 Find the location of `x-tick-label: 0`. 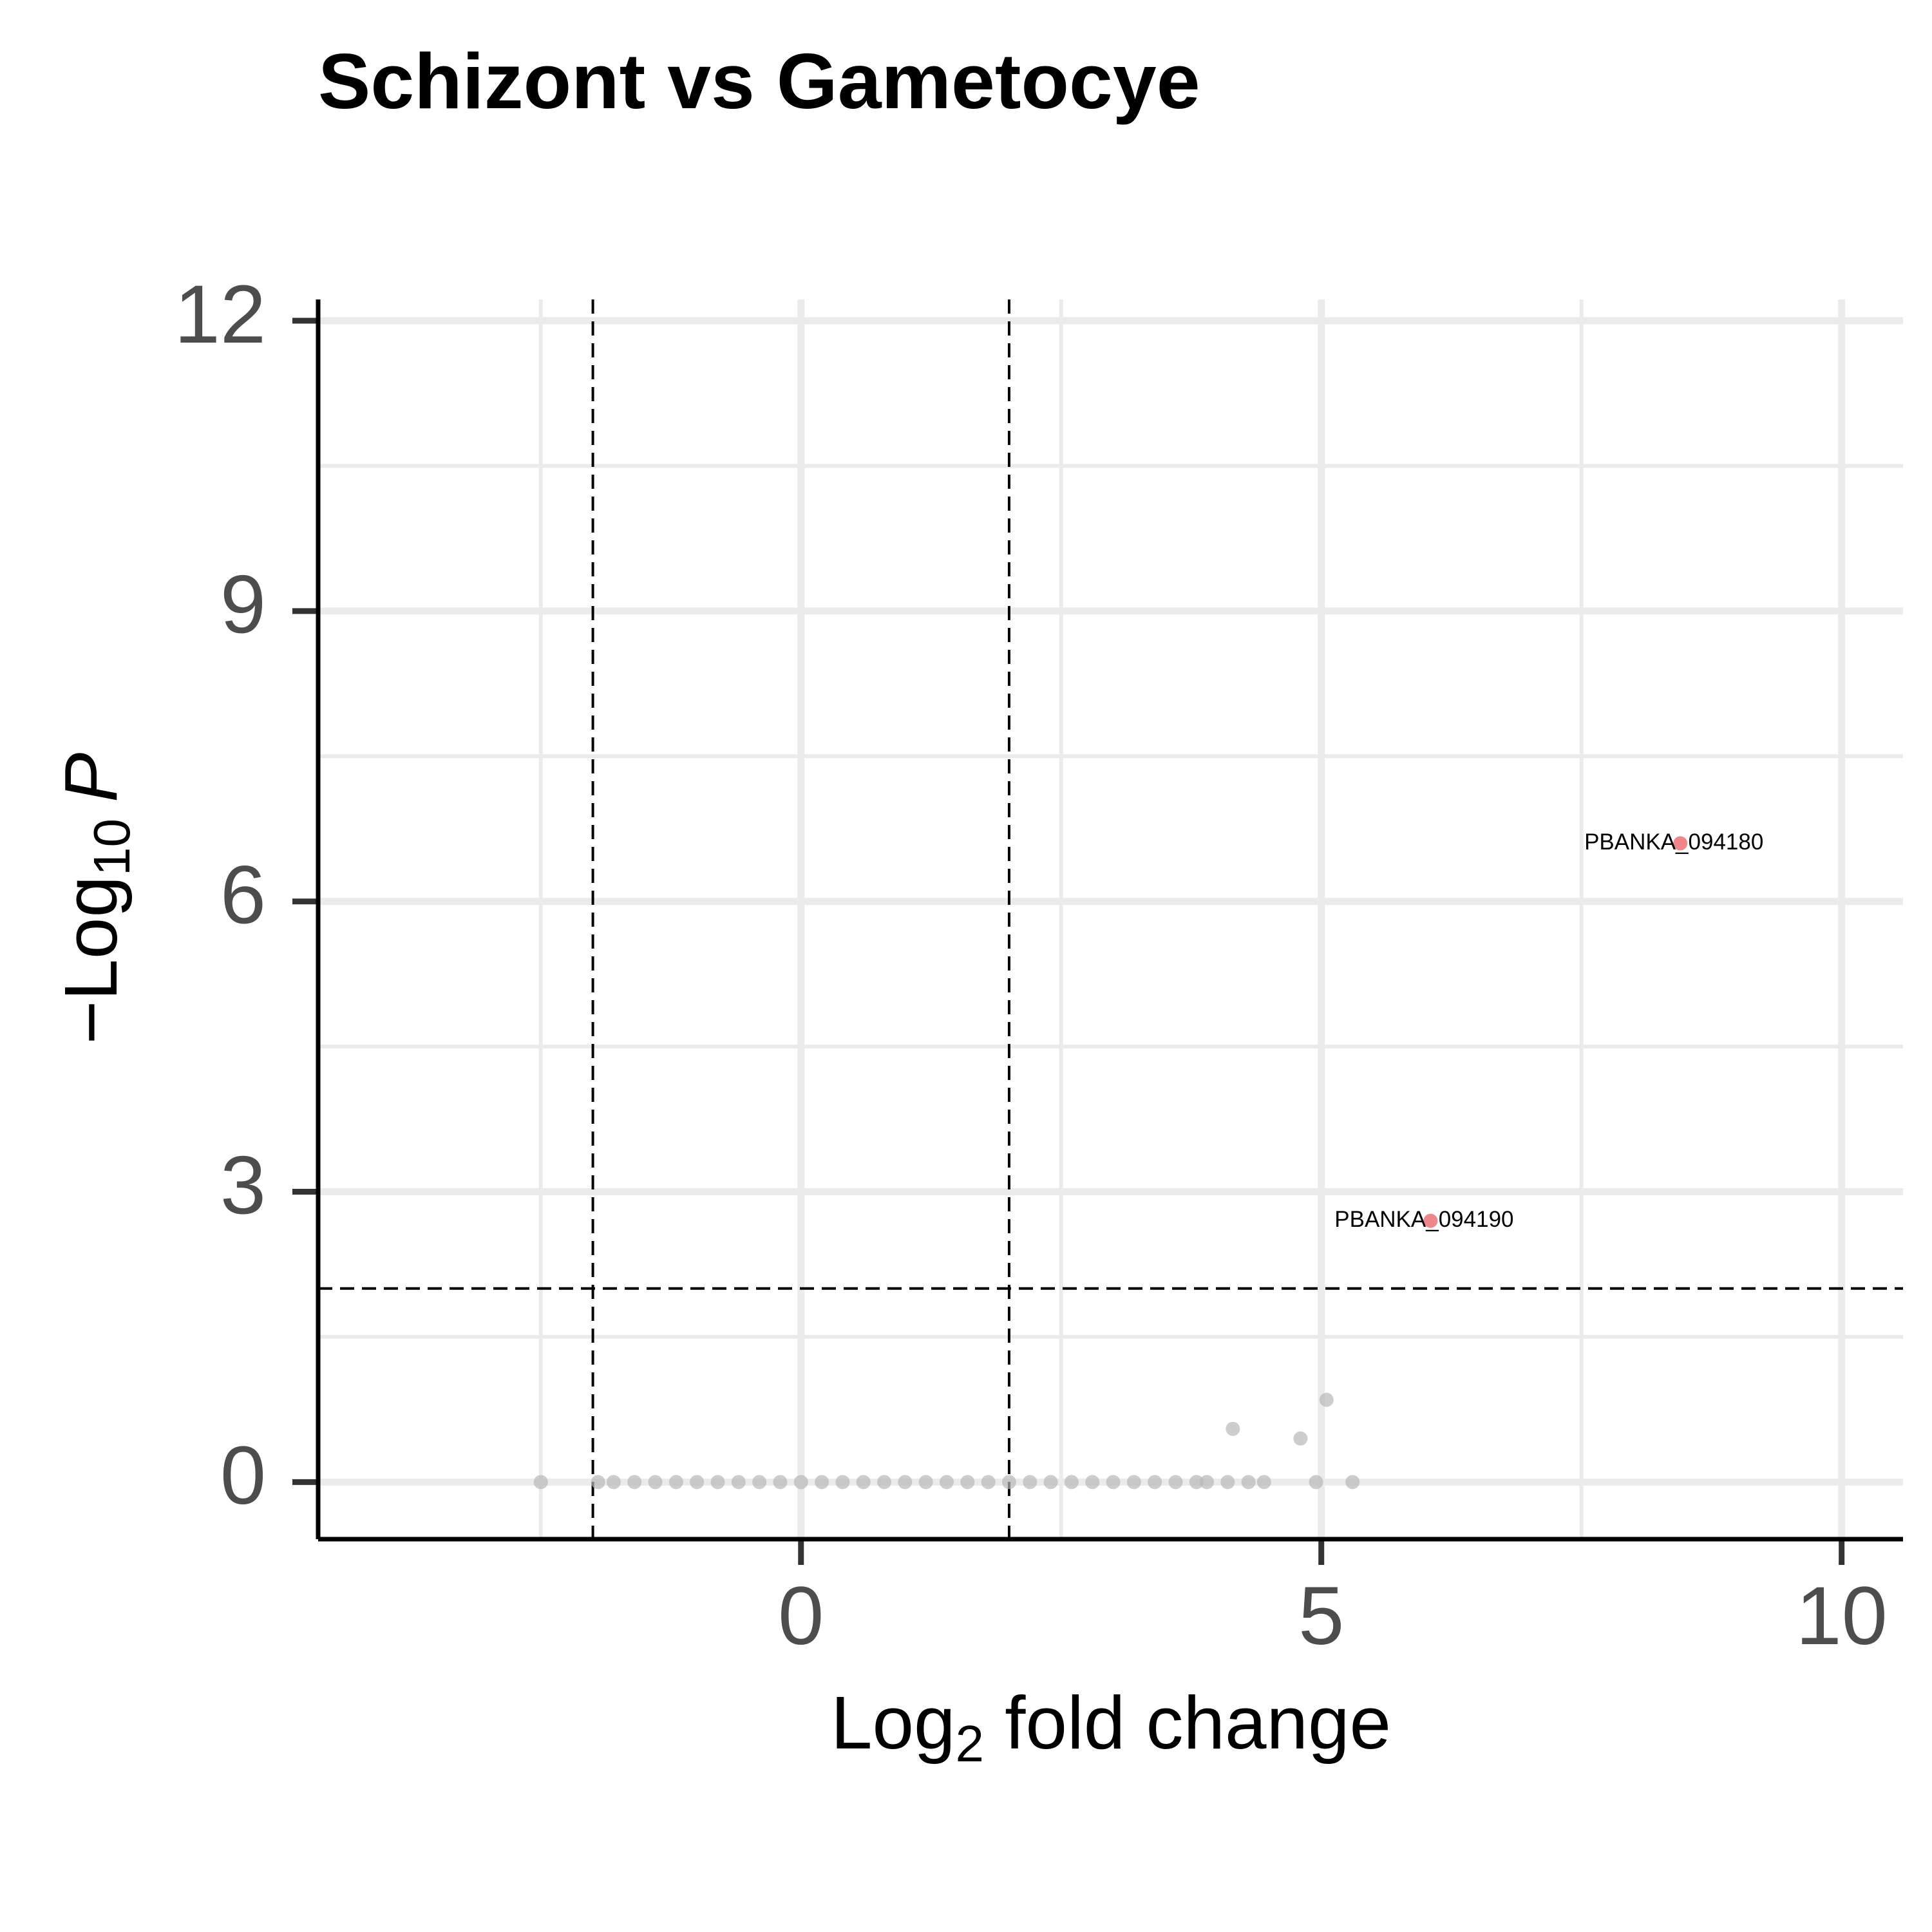

x-tick-label: 0 is located at coordinates (801, 1616).